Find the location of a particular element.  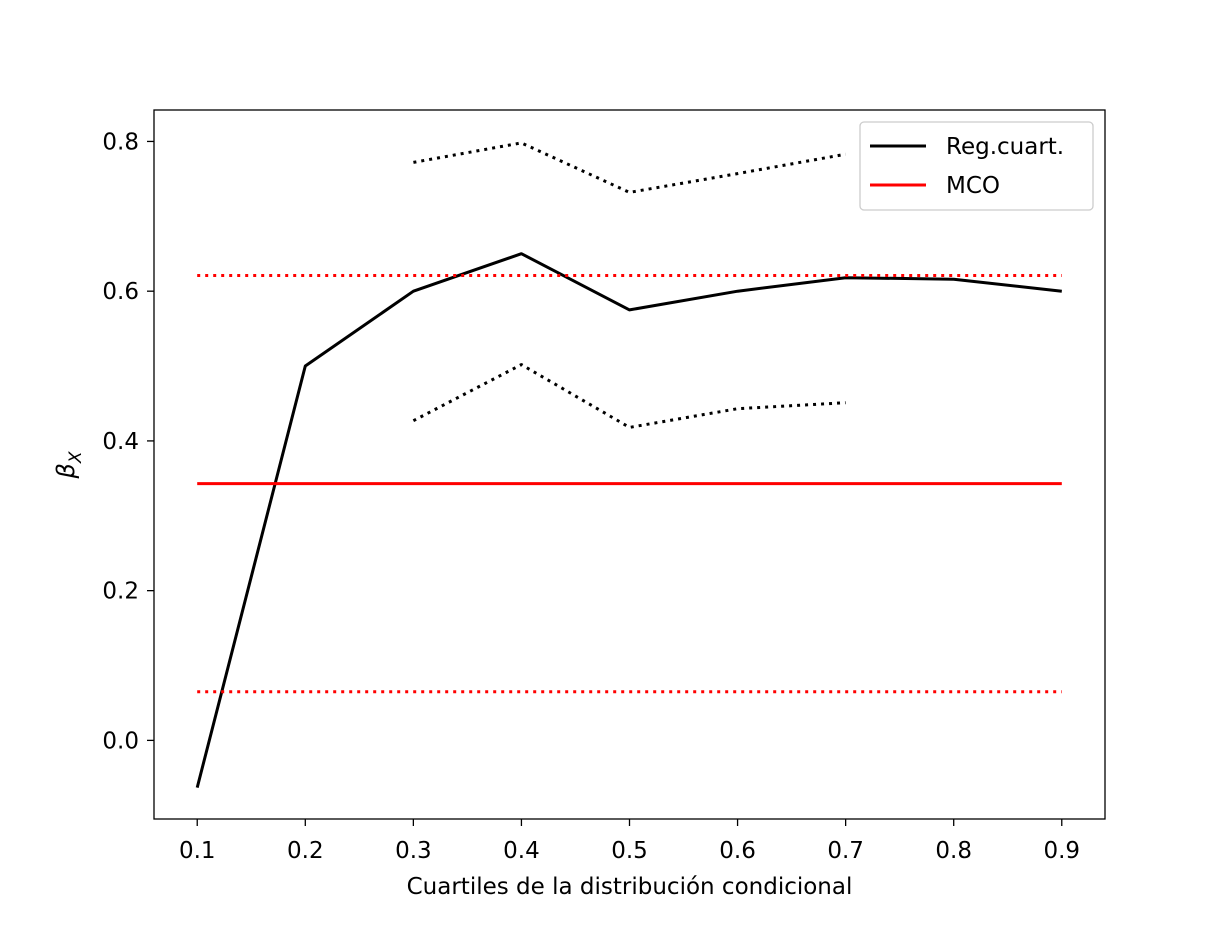

y-ticks: 0.0 0.2 0.4 0.6 0.8 is located at coordinates (128, 441).